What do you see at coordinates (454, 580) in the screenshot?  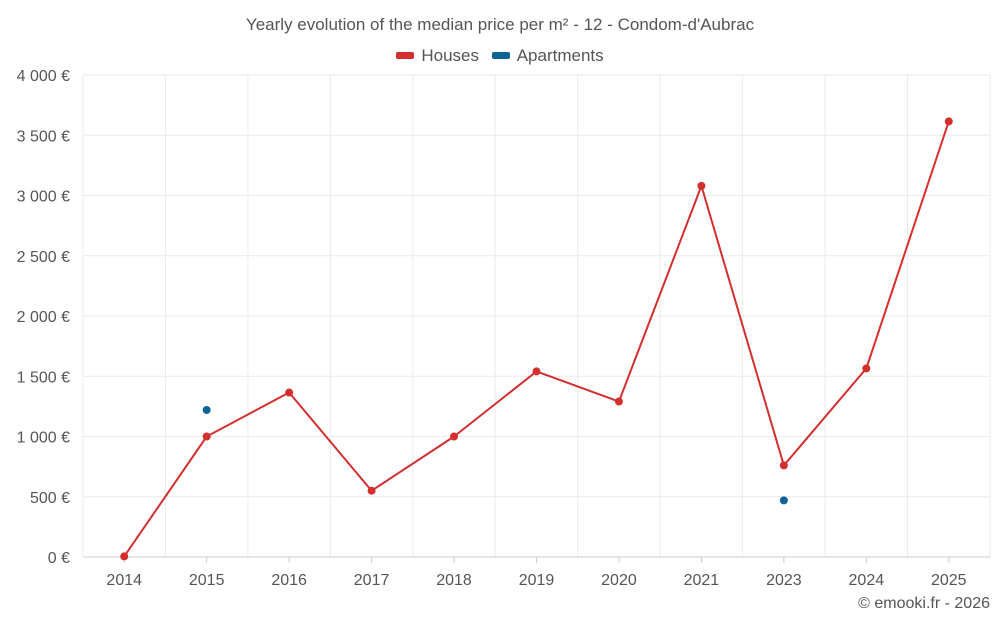 I see `x-tick-label: 2018` at bounding box center [454, 580].